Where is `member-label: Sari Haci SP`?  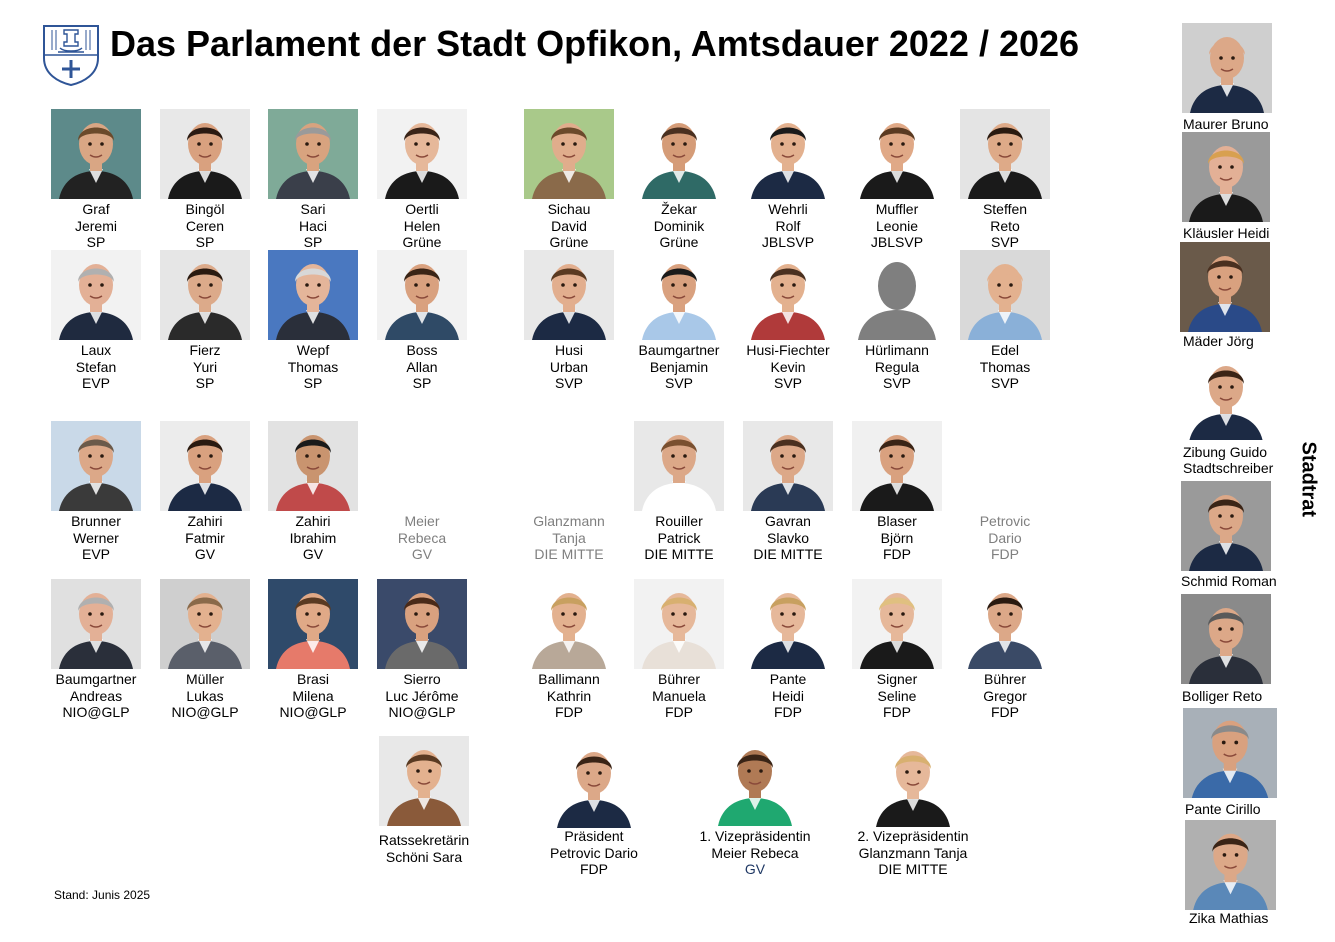
member-label: Sari Haci SP is located at coordinates (313, 226).